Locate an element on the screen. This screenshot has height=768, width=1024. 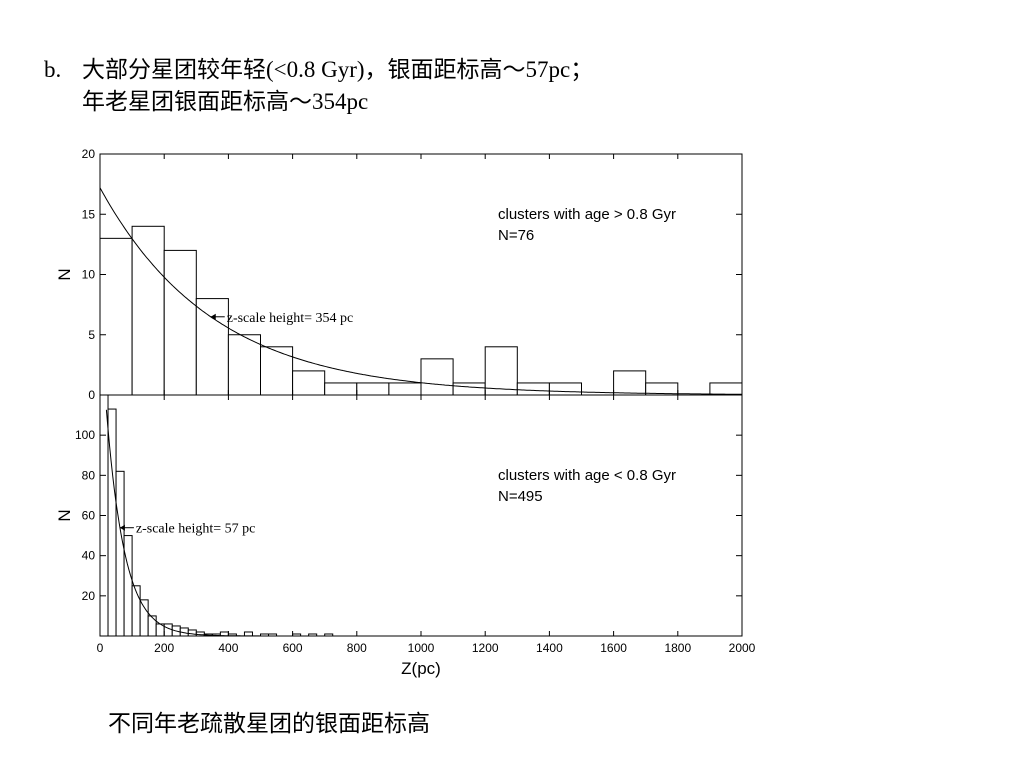
x-tick-label: 400 is located at coordinates (228, 648).